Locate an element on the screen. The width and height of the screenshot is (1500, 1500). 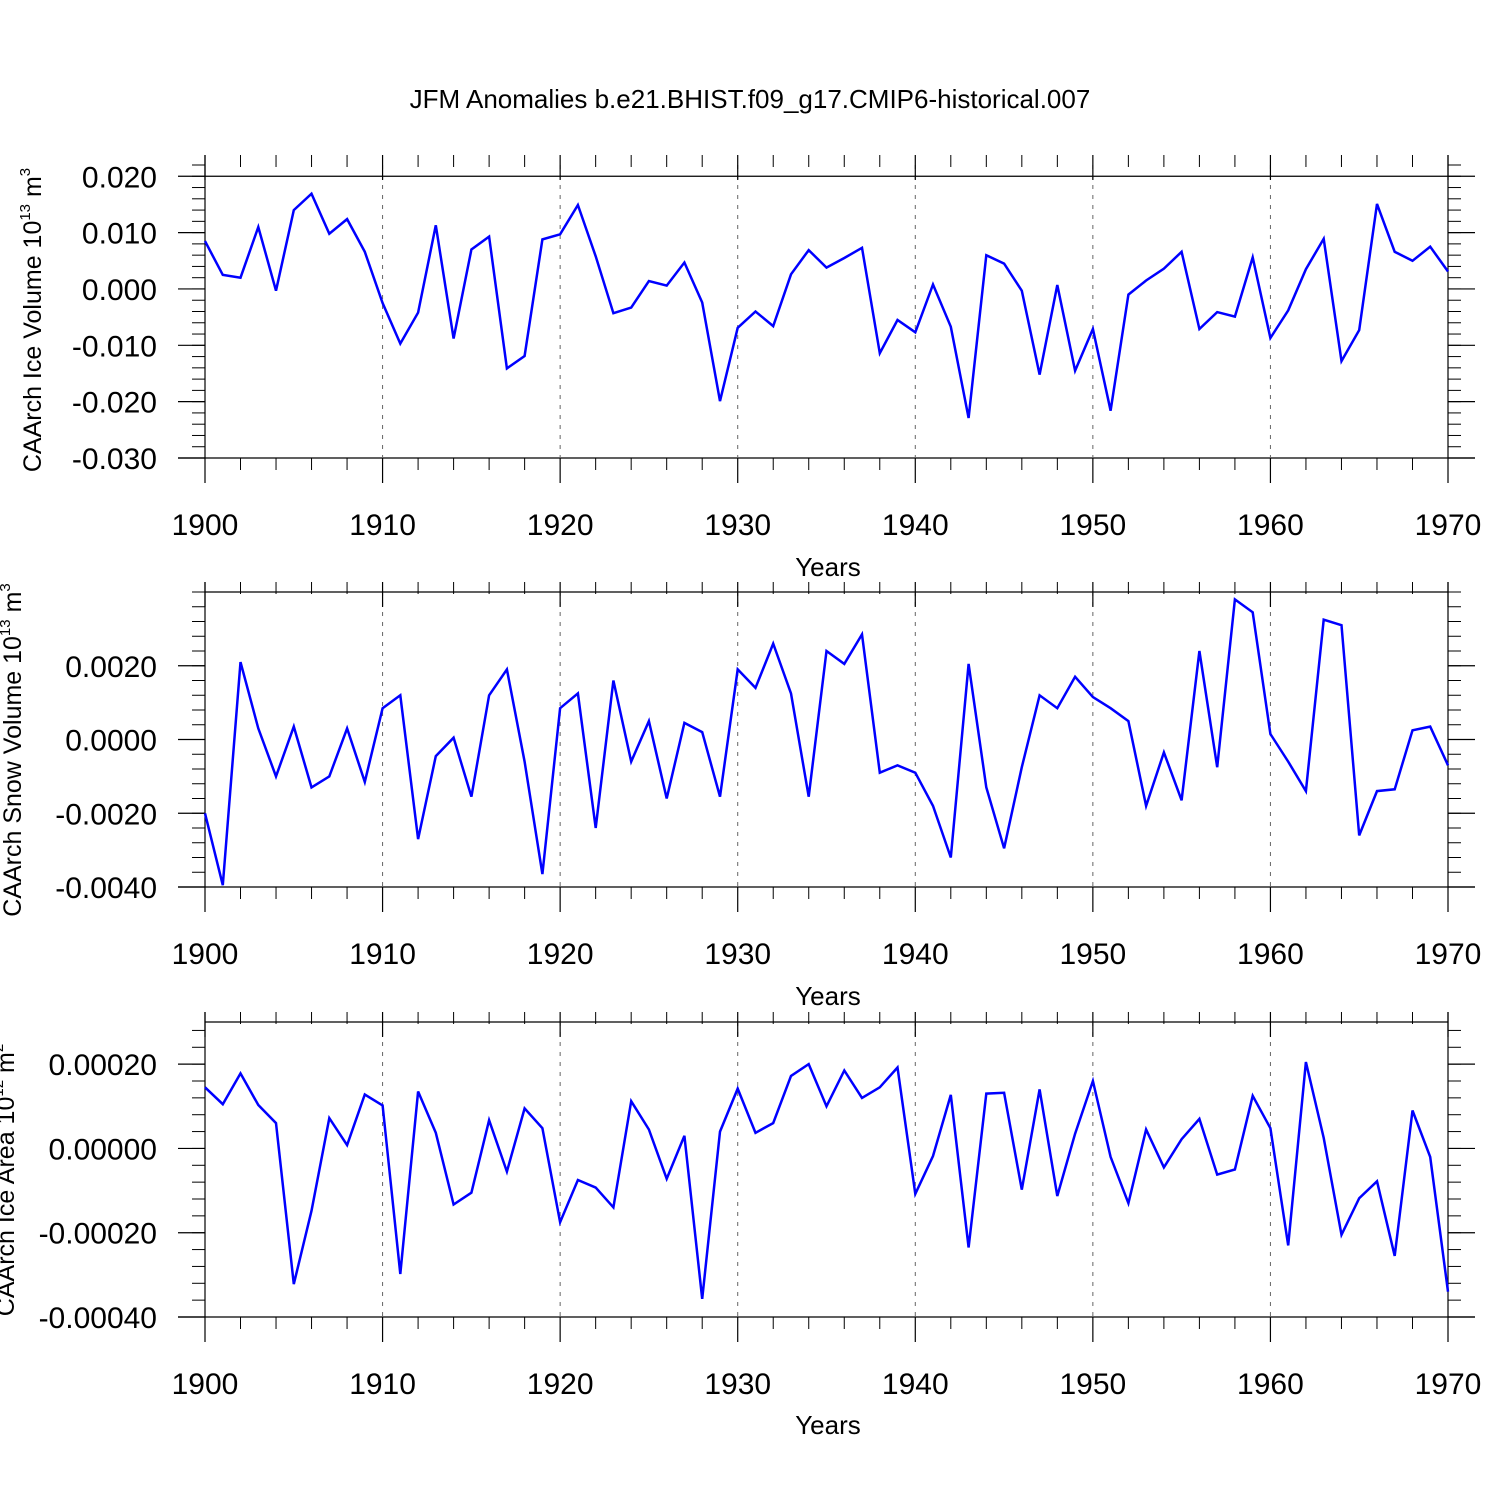
y-tick-label: 0.020 is located at coordinates (119, 177).